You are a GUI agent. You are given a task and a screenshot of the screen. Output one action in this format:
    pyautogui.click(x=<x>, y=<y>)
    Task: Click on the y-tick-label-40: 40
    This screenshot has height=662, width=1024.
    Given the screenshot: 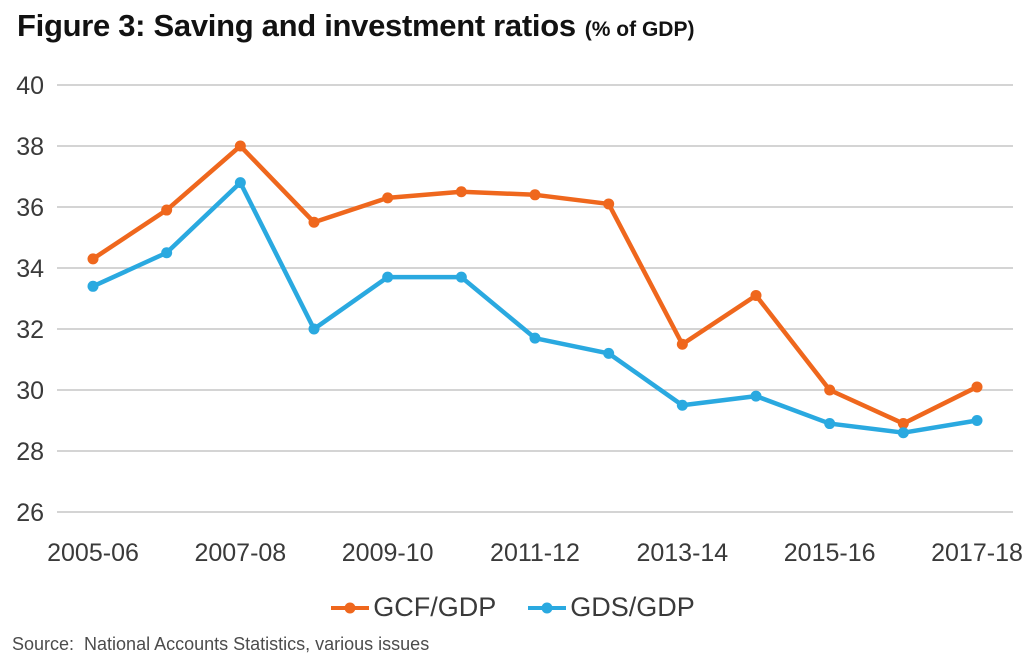 What is the action you would take?
    pyautogui.click(x=30, y=86)
    